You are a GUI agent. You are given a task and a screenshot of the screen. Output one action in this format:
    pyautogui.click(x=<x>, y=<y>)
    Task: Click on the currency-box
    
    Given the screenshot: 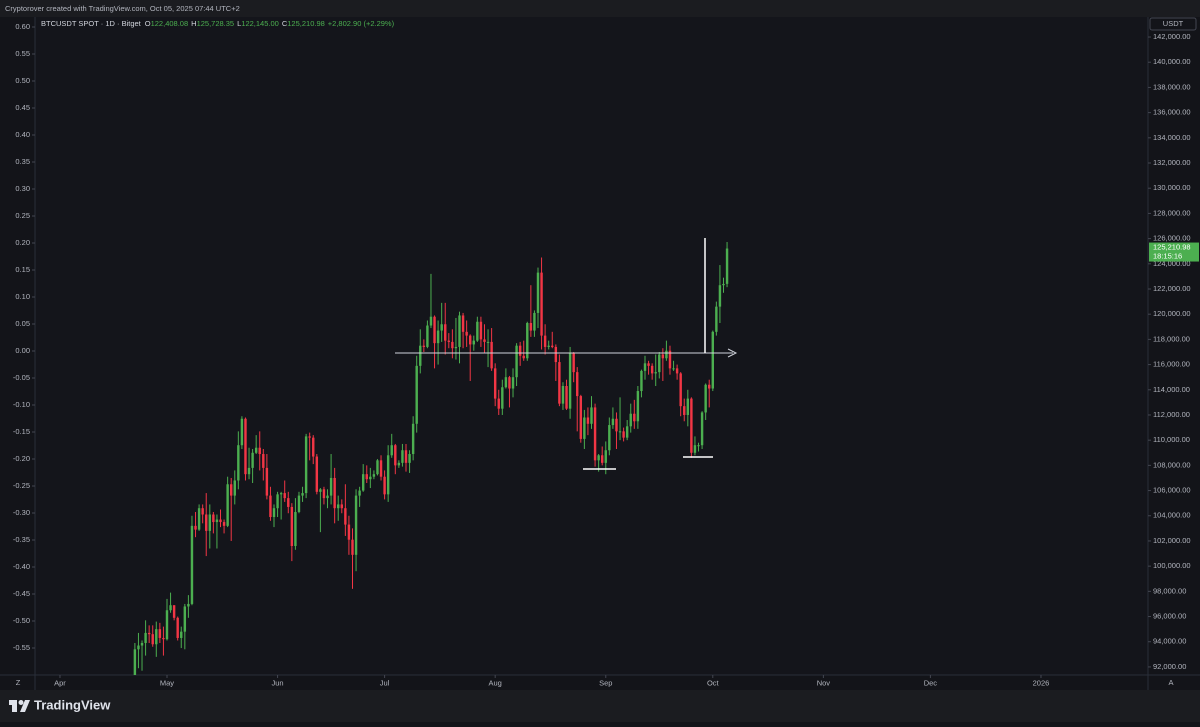 What is the action you would take?
    pyautogui.click(x=1173, y=24)
    